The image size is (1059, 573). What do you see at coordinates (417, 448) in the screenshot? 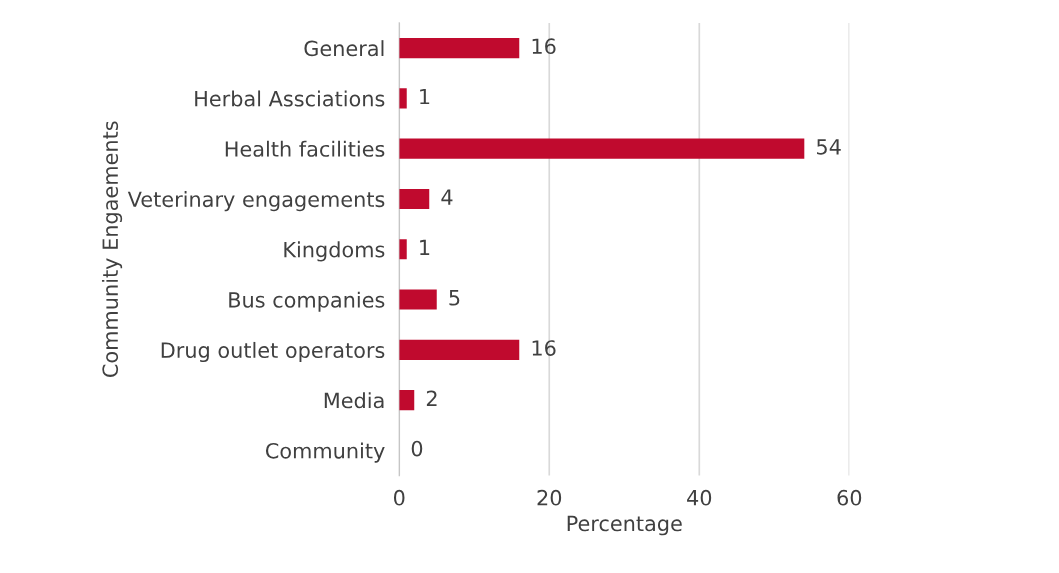
I see `data-label: 0` at bounding box center [417, 448].